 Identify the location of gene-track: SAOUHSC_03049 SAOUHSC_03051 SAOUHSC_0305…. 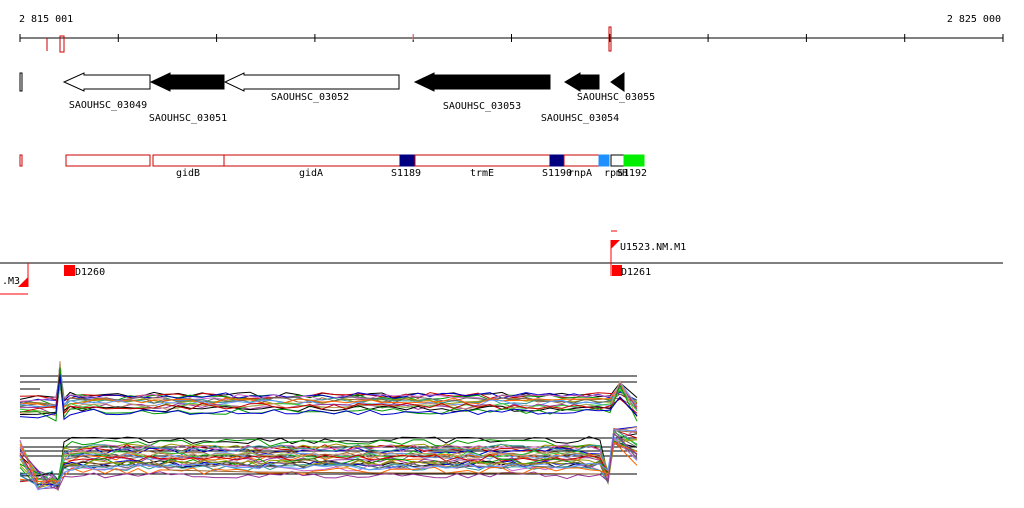
(337, 98).